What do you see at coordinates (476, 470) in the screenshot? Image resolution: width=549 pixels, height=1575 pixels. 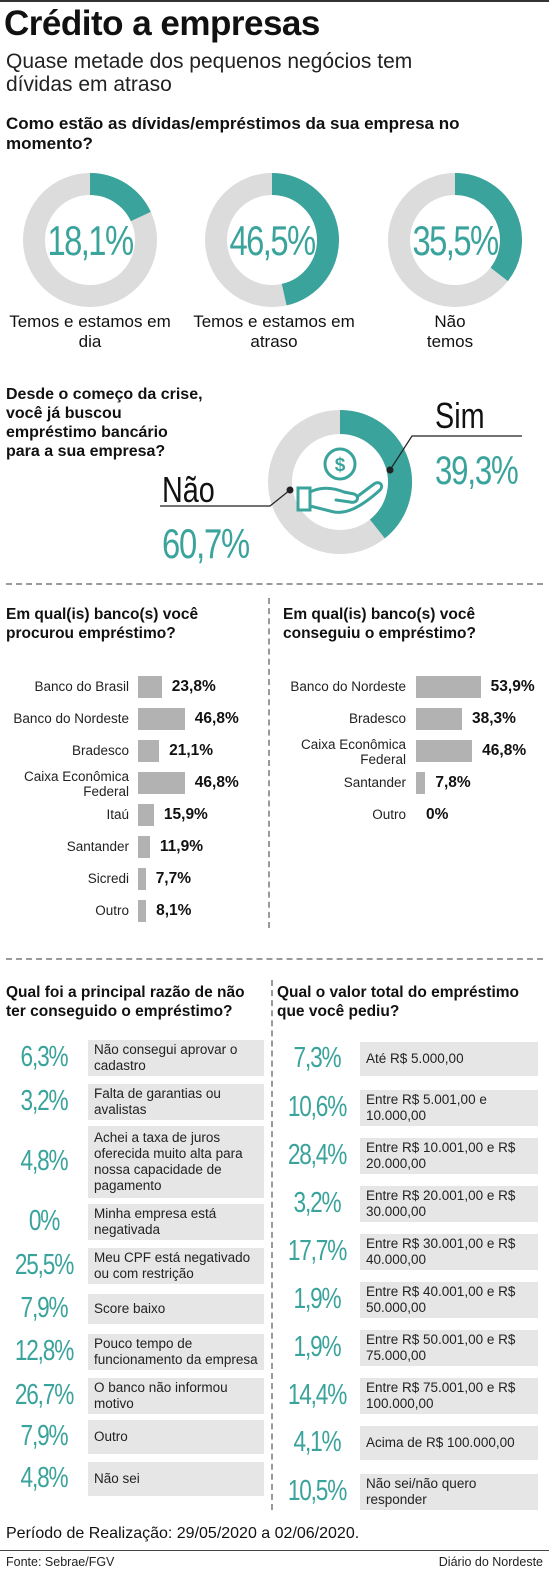 I see `sim-value: 39,3%` at bounding box center [476, 470].